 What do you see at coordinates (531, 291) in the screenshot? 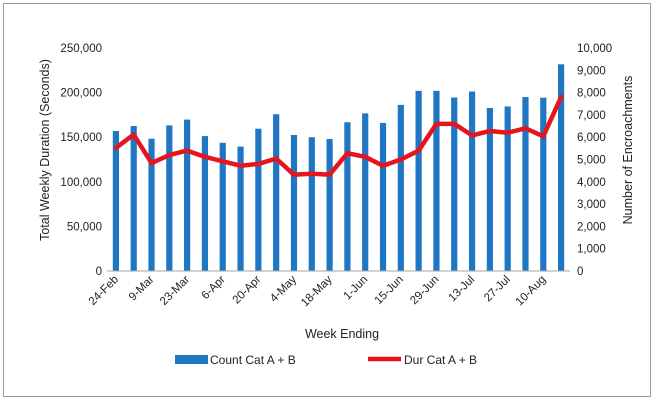
I see `x-tick-label: 10-Aug` at bounding box center [531, 291].